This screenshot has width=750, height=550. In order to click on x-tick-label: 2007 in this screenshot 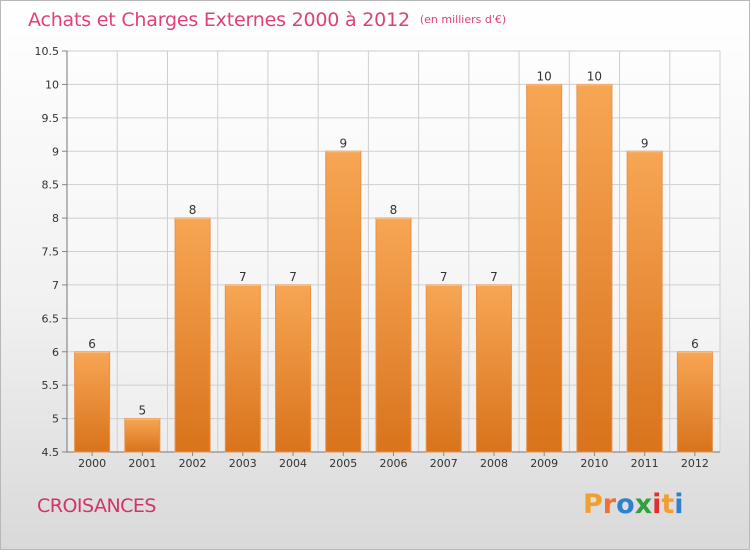, I will do `click(444, 463)`.